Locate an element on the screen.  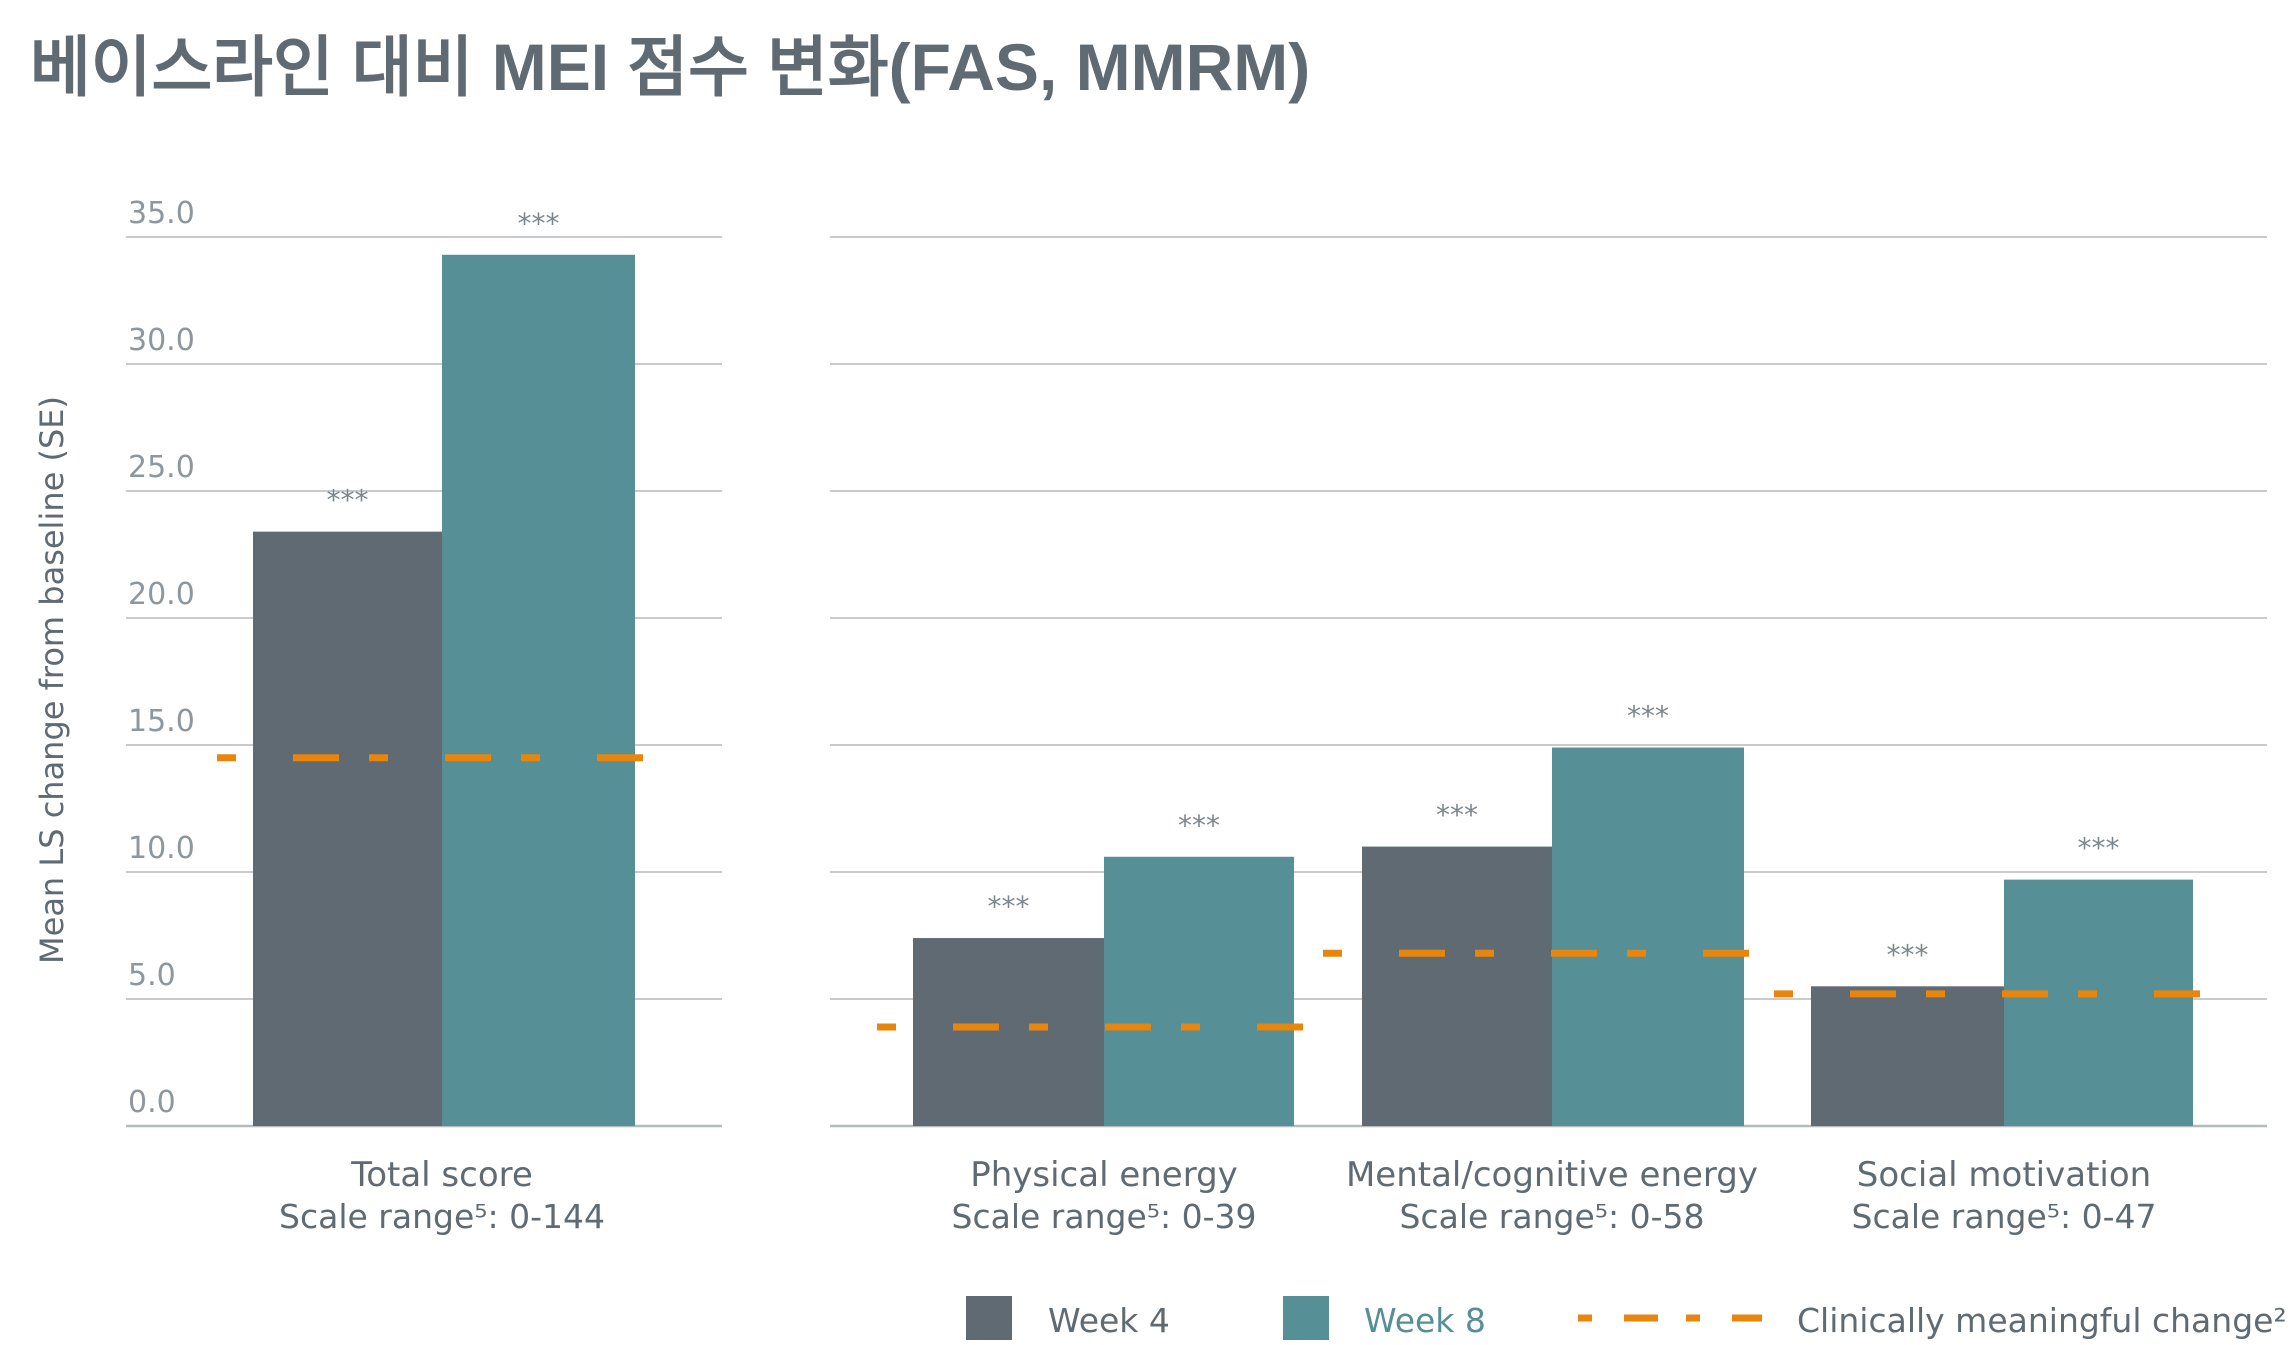
category-label: Mental/cognitive energy is located at coordinates (1552, 1175).